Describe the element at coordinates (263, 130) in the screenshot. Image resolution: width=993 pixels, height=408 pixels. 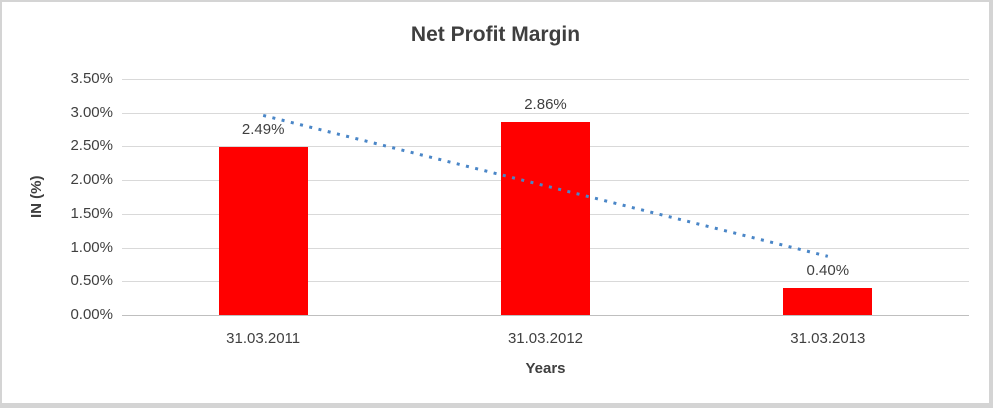
I see `data-label: 2.49%` at that location.